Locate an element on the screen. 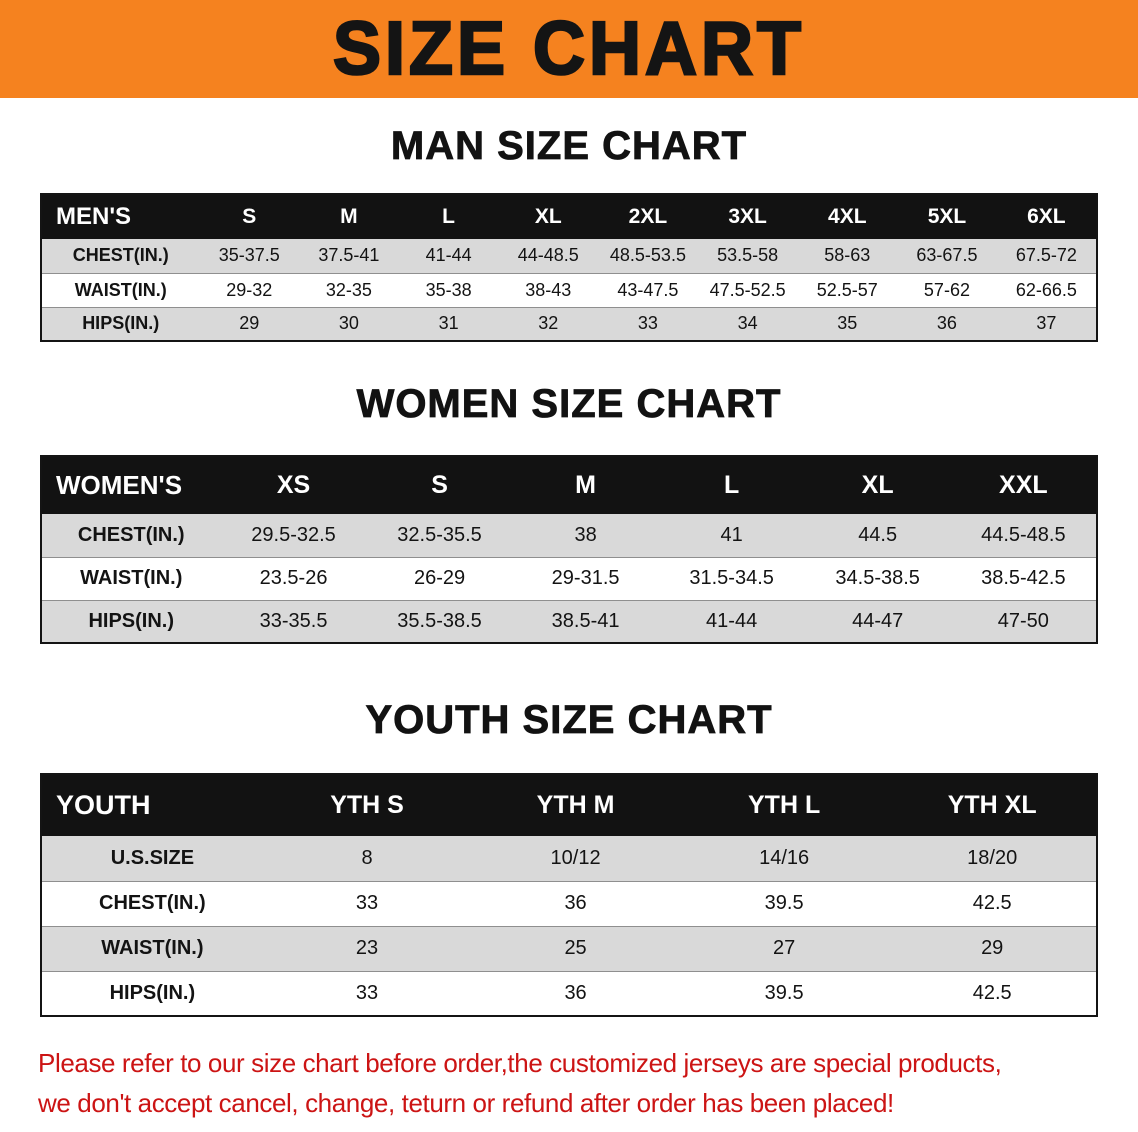  youth-hips-row: HIPS(IN.) 33 36 39.5 42.5 is located at coordinates (569, 993).